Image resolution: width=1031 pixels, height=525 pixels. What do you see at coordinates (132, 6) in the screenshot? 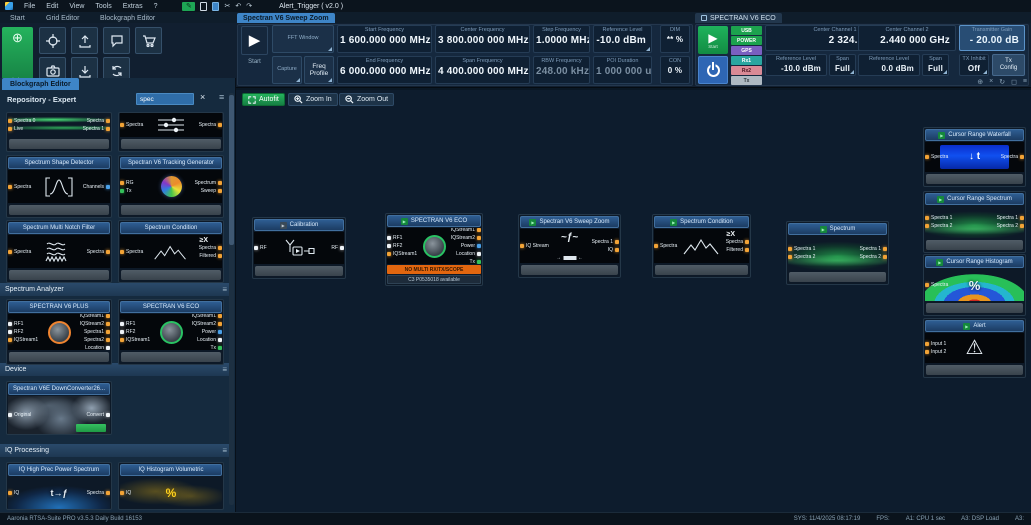
I see `menu-extras: Extras` at bounding box center [132, 6].